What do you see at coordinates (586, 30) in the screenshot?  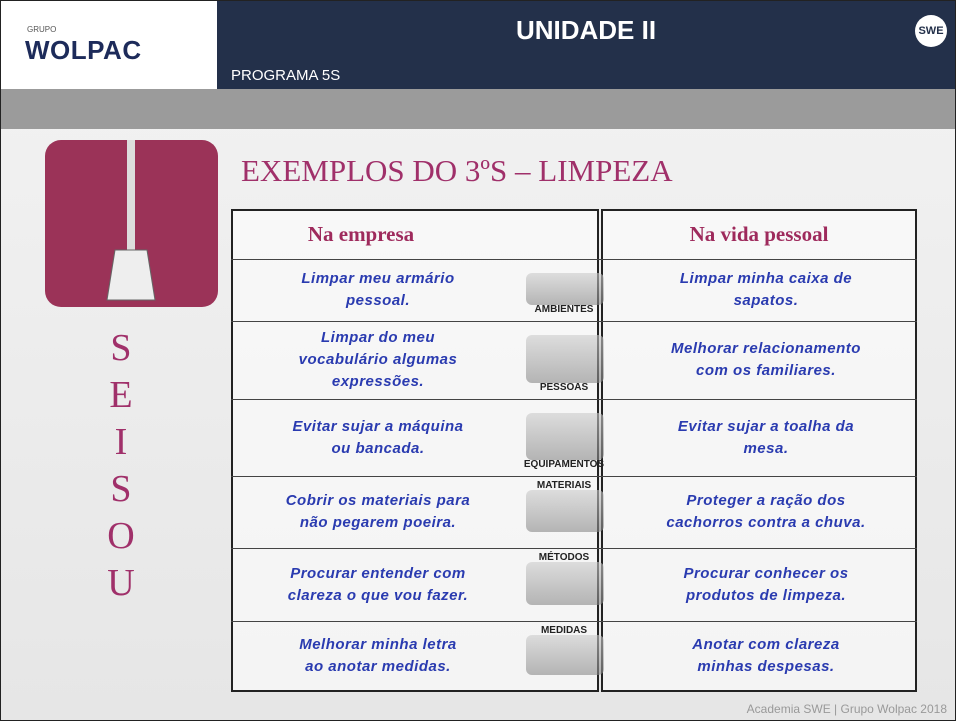 I see `header-title: UNIDADE II` at bounding box center [586, 30].